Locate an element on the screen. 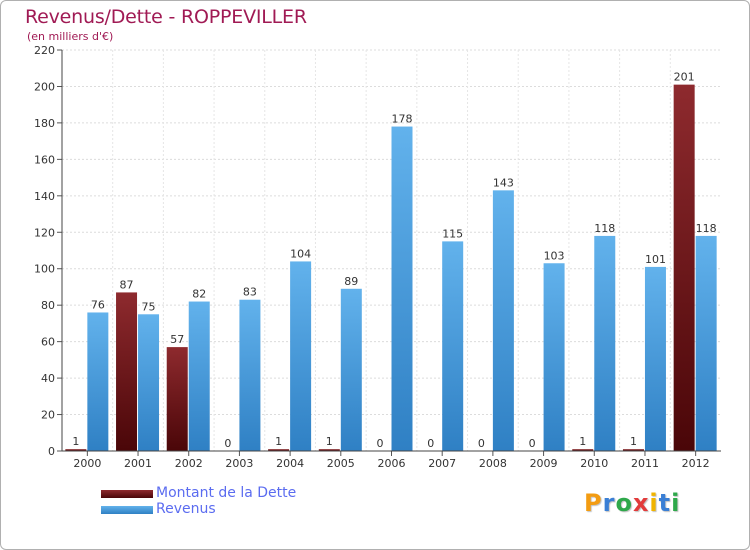 This screenshot has width=750, height=550. logo-letter: r is located at coordinates (609, 503).